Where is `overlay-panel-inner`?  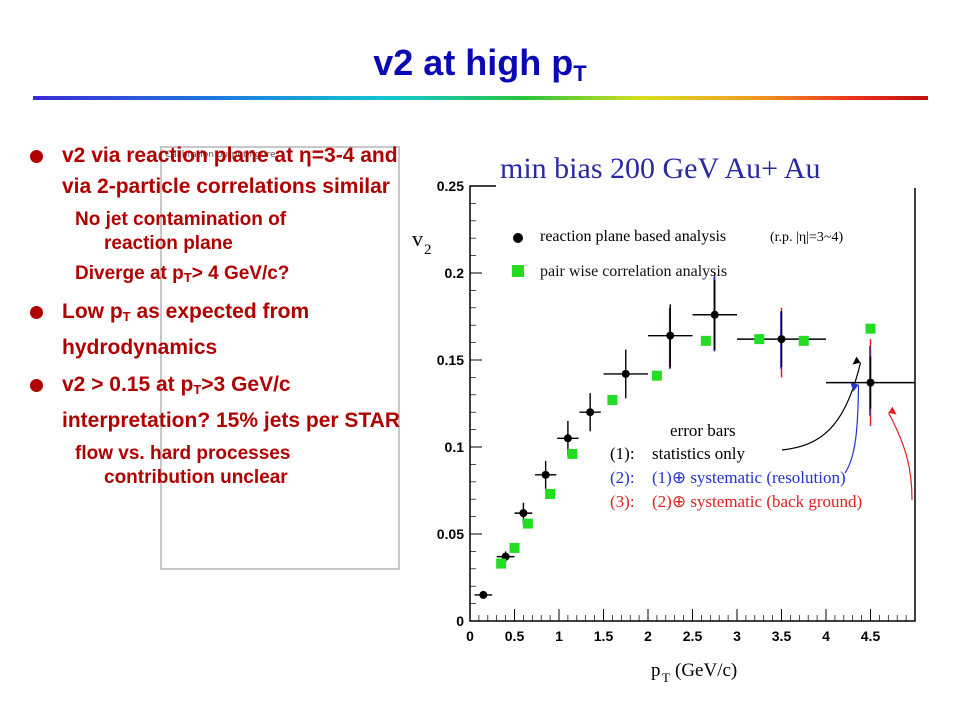
overlay-panel-inner is located at coordinates (280, 358).